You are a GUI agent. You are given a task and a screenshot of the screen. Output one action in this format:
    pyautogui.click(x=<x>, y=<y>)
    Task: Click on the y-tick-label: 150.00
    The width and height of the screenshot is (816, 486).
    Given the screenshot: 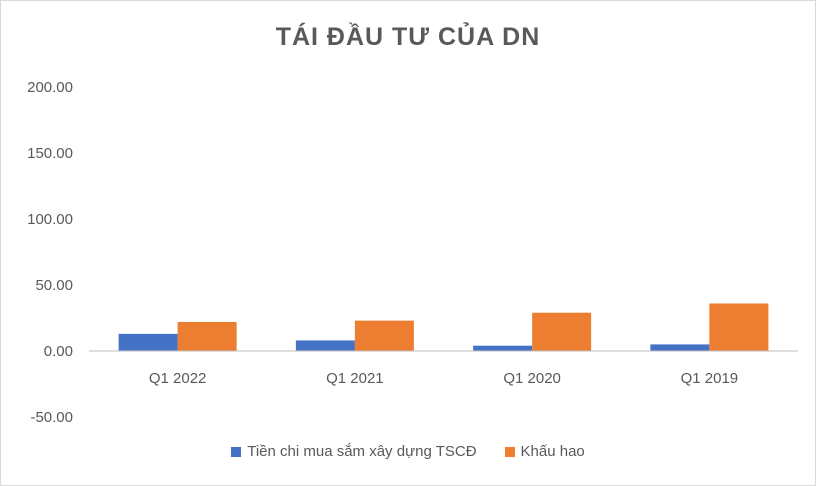 What is the action you would take?
    pyautogui.click(x=50, y=153)
    